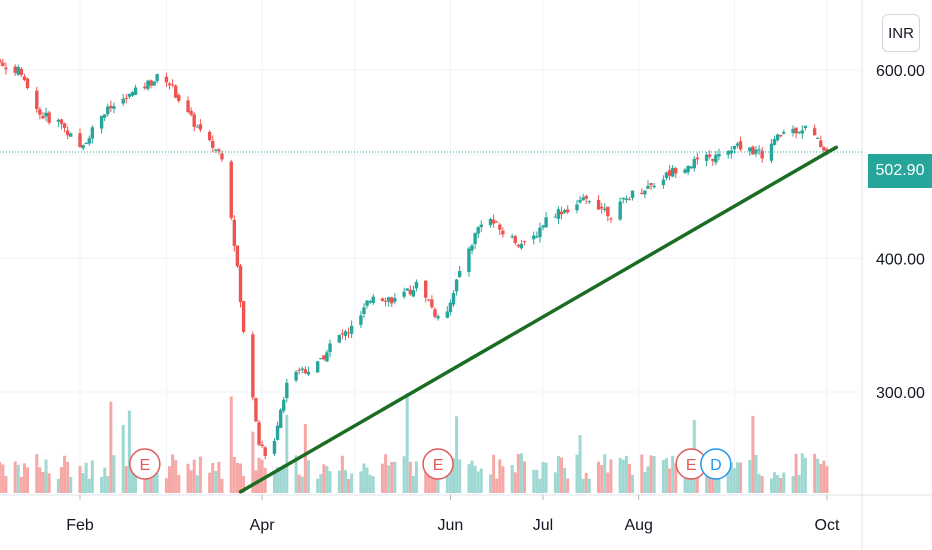  I want to click on y-tick-label: 400.00, so click(900, 259).